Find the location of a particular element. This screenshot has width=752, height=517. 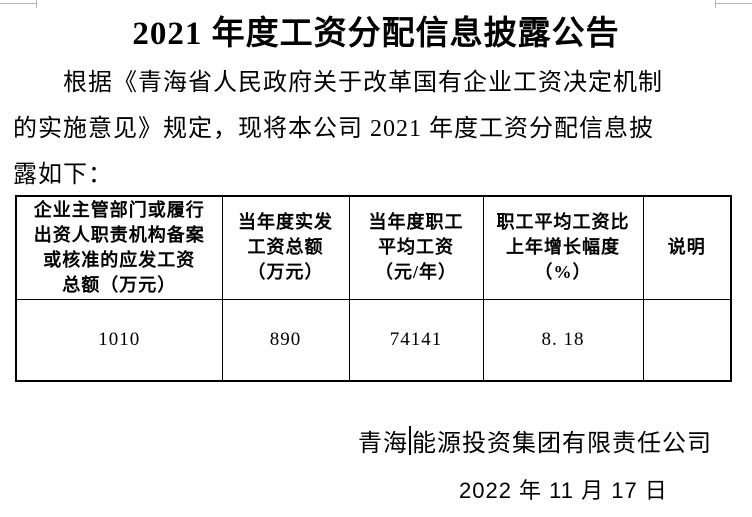

paragraph-line: 露如下： is located at coordinates (63, 175).